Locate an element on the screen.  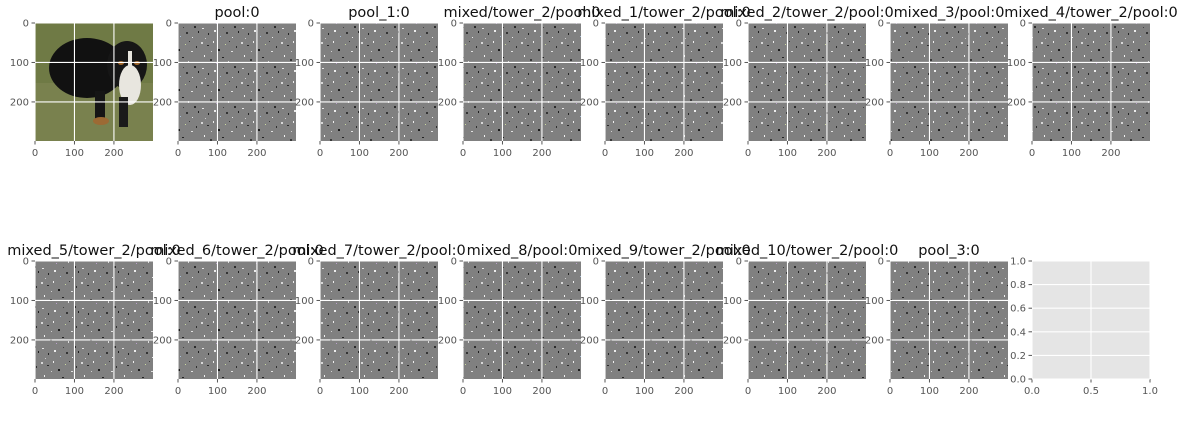
subplot-14: 0 100 200 0 100 200 pool_3:0 is located at coordinates (936, 320).